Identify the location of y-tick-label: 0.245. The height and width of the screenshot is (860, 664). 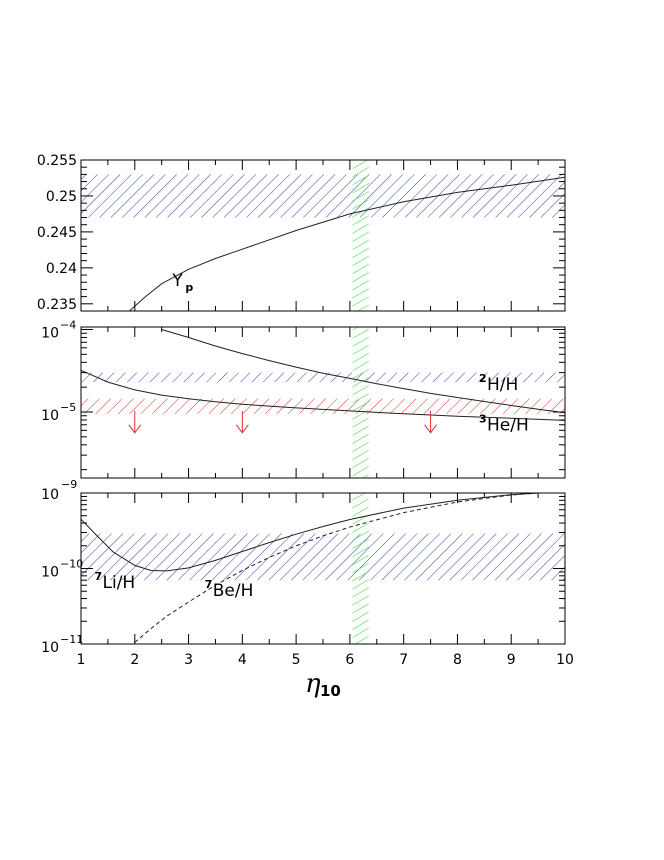
(57, 233).